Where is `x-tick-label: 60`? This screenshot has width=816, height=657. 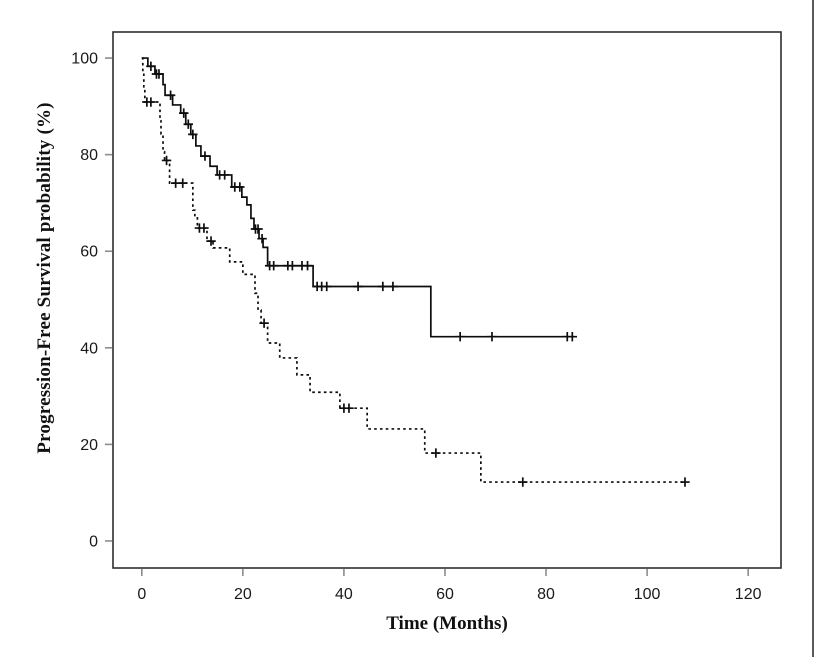 x-tick-label: 60 is located at coordinates (445, 594).